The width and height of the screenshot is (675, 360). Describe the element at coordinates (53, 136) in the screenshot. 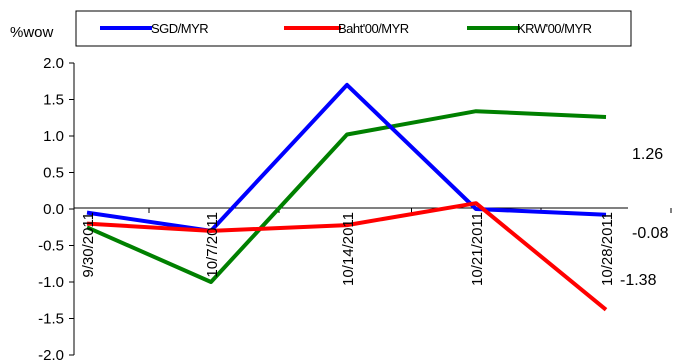

I see `y-tick-label: 1.0` at that location.